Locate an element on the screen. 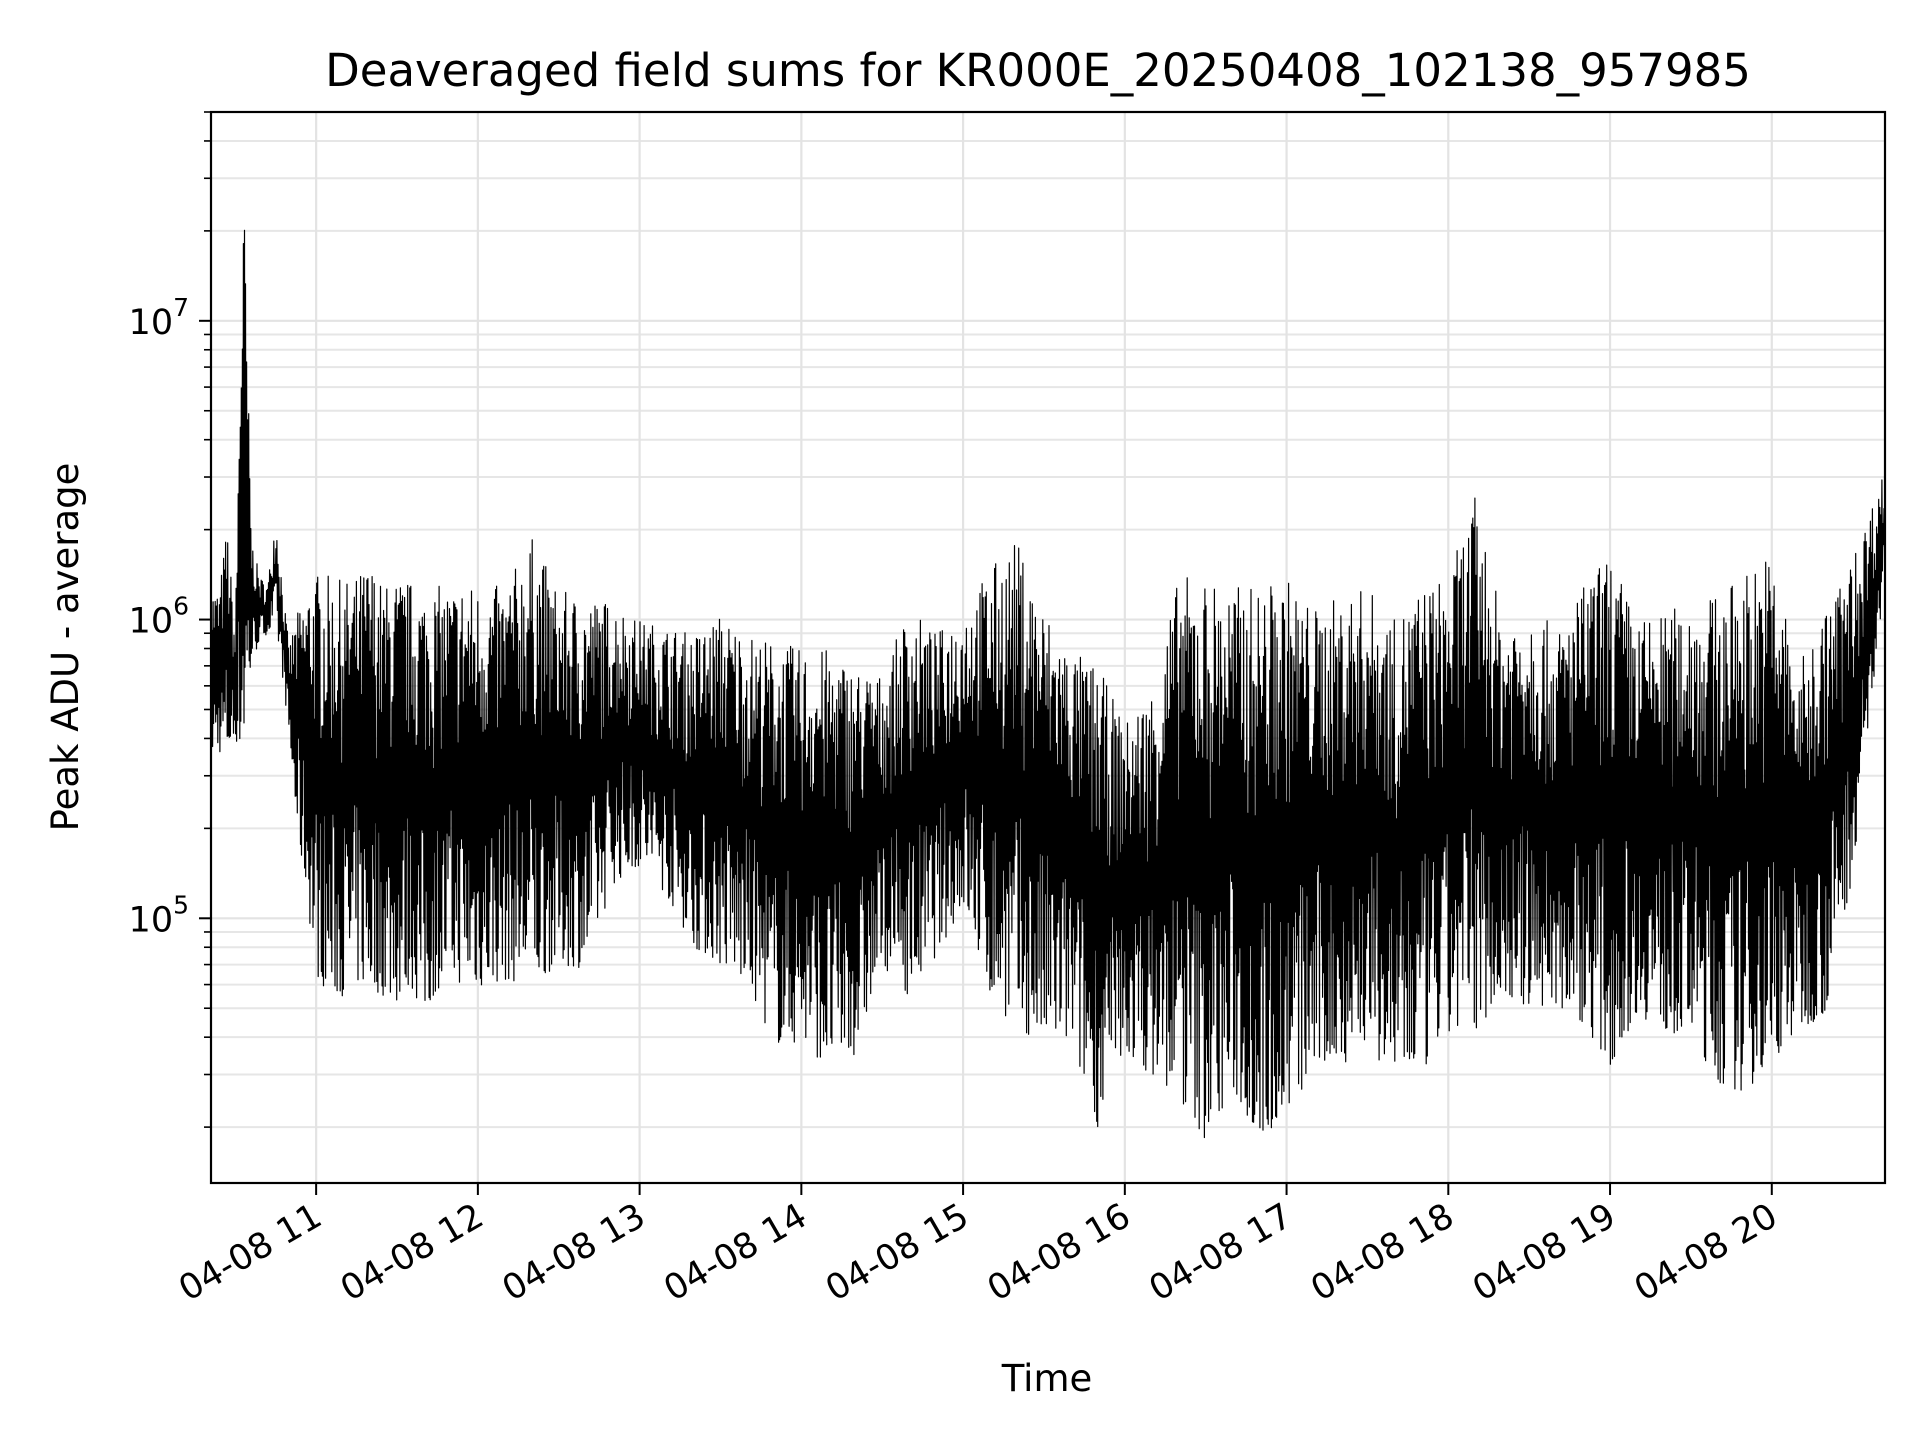 Image resolution: width=1920 pixels, height=1440 pixels. x-tick-label: 04-08 17 is located at coordinates (1221, 1252).